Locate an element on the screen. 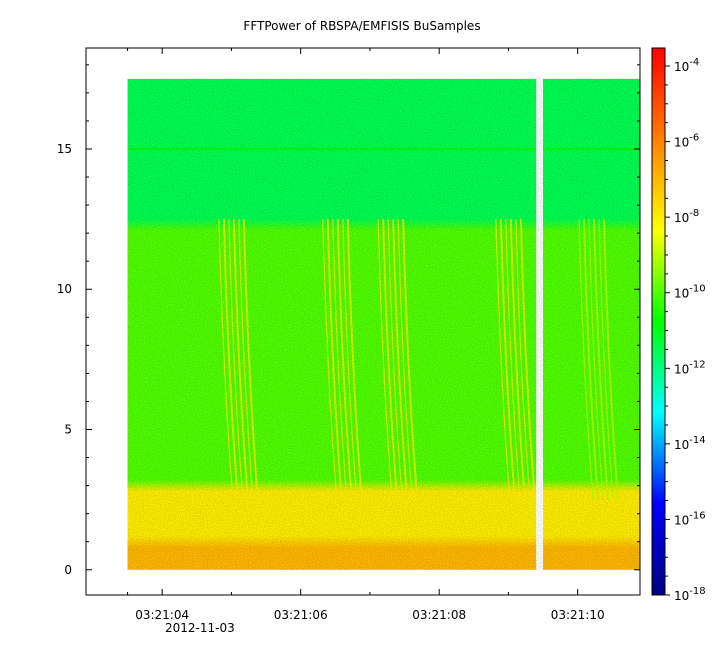 Image resolution: width=724 pixels, height=656 pixels. x-axis-date-label: 2012-11-03 is located at coordinates (200, 628).